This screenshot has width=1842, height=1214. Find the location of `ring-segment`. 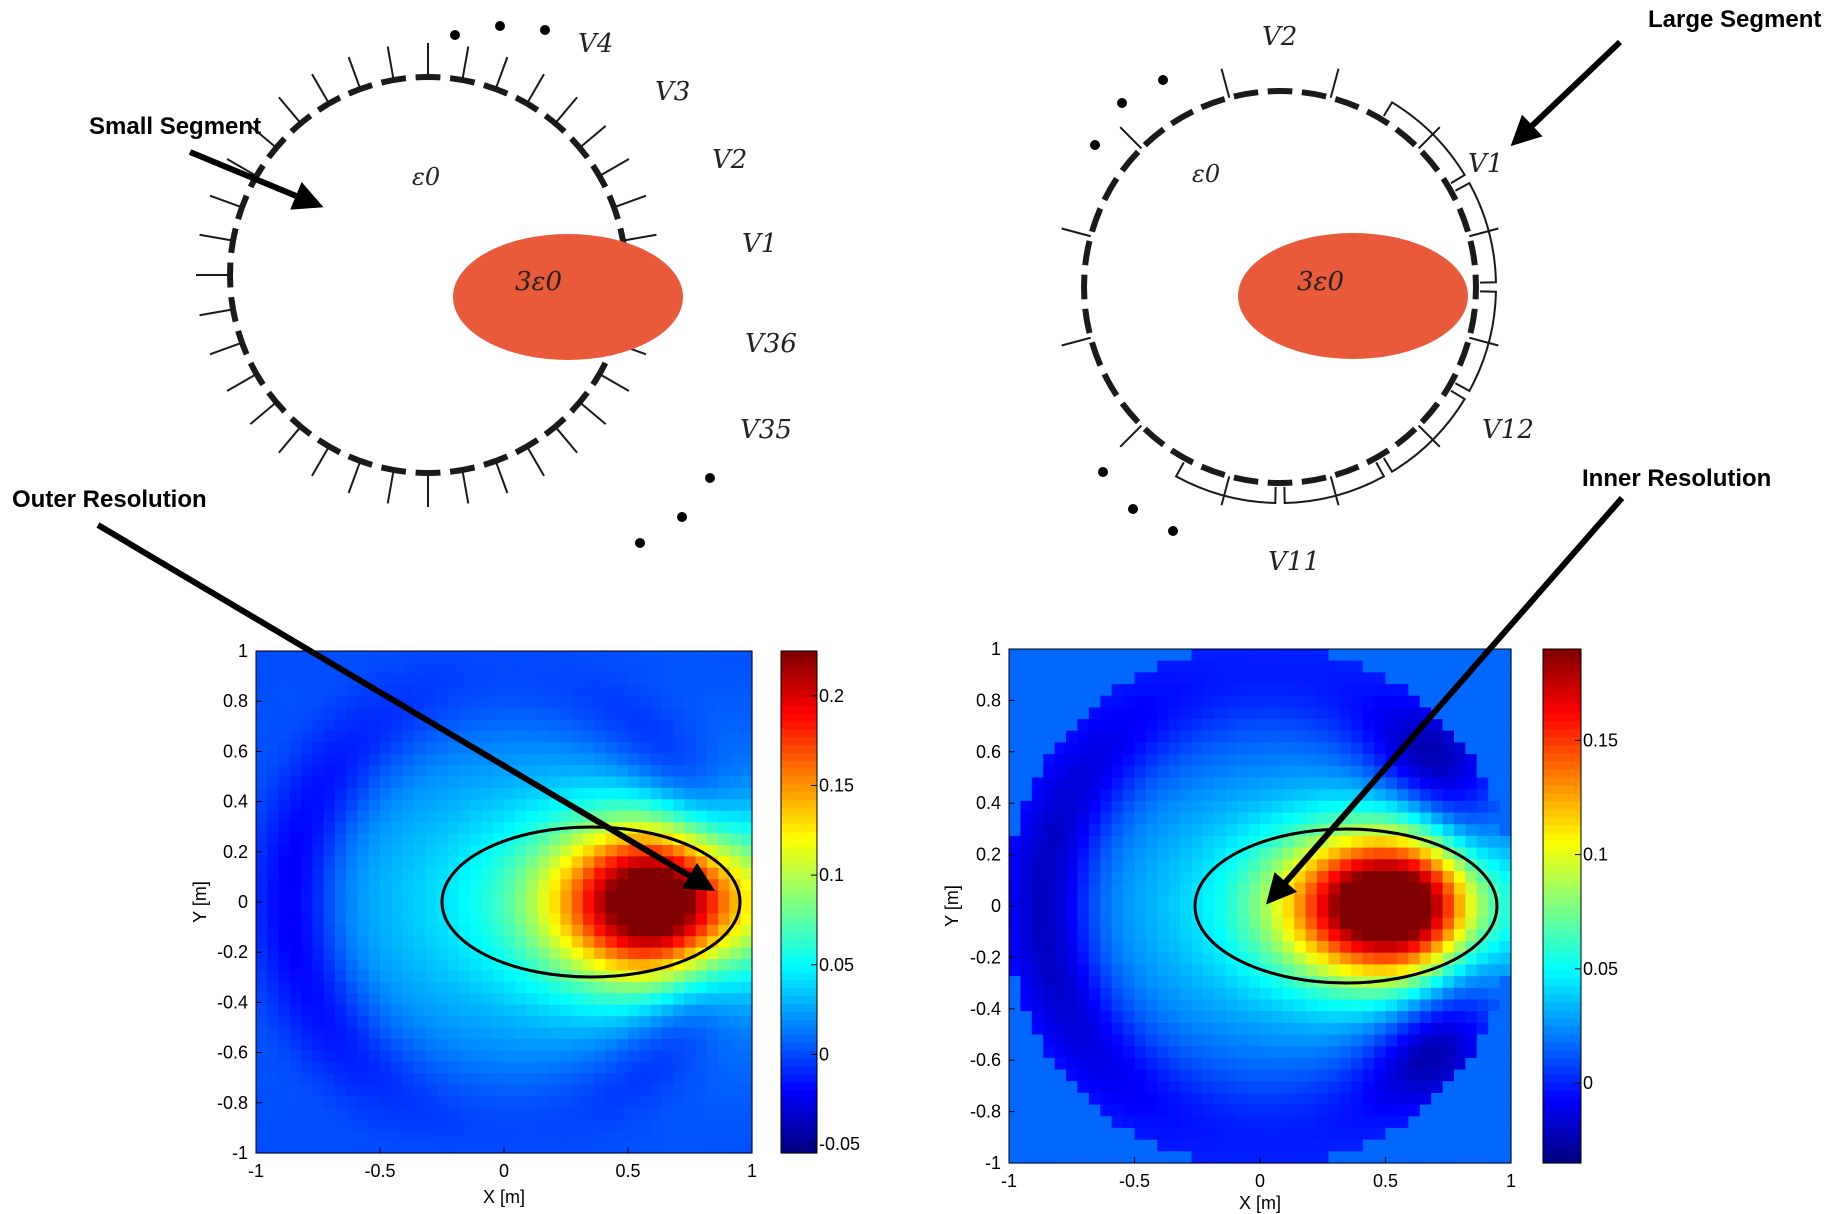

ring-segment is located at coordinates (242, 207).